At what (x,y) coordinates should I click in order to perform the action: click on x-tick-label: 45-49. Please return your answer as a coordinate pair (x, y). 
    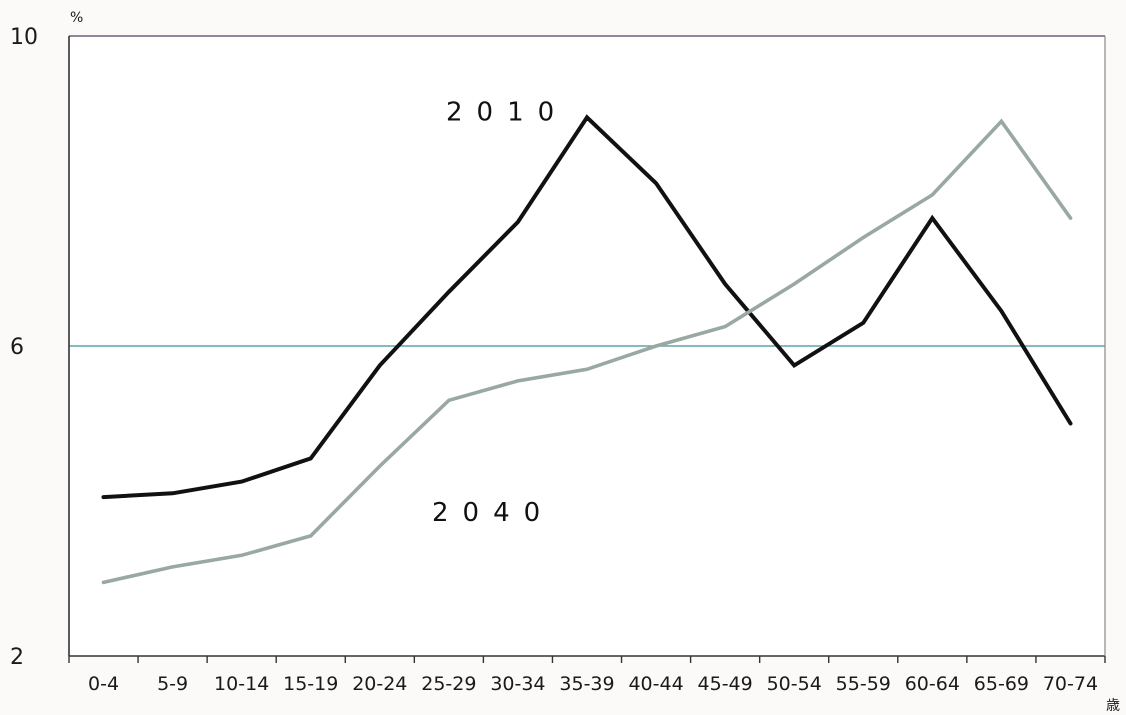
    Looking at the image, I should click on (725, 684).